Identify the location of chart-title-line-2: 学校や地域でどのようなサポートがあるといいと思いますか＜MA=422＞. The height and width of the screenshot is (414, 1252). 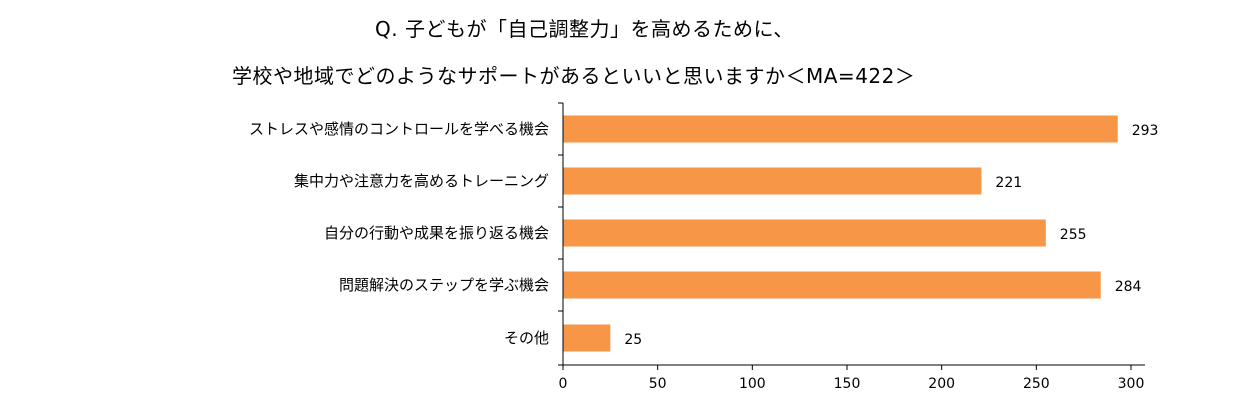
(574, 76).